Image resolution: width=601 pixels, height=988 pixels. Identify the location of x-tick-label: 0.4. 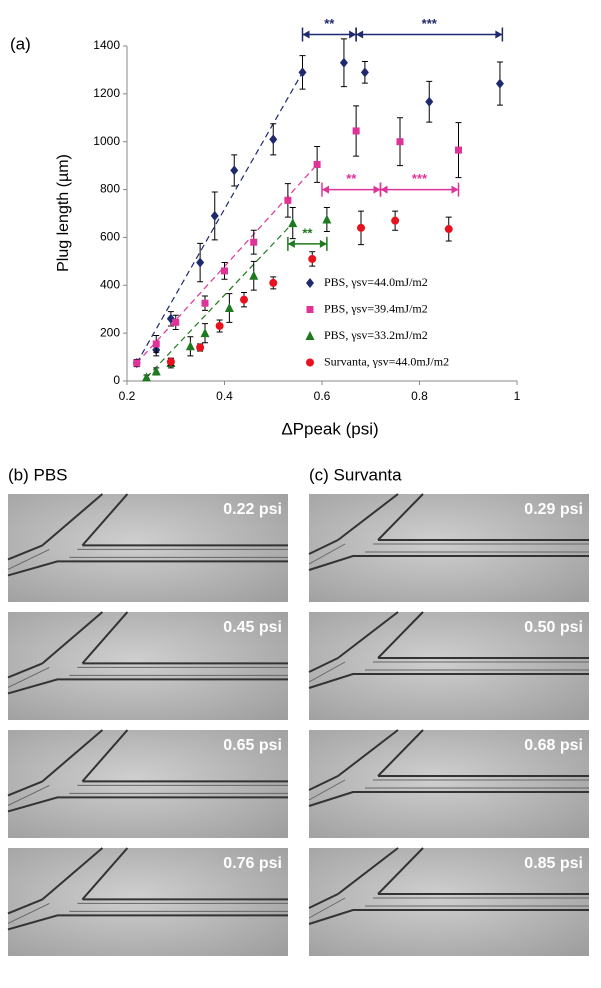
(224, 396).